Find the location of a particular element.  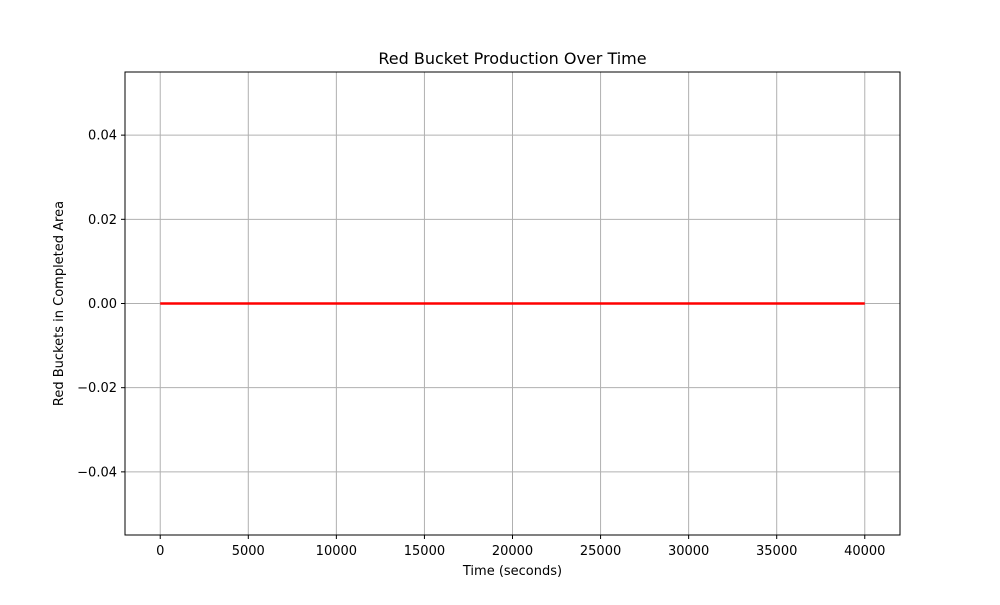

x-axis-label: Time (seconds) is located at coordinates (512, 571).